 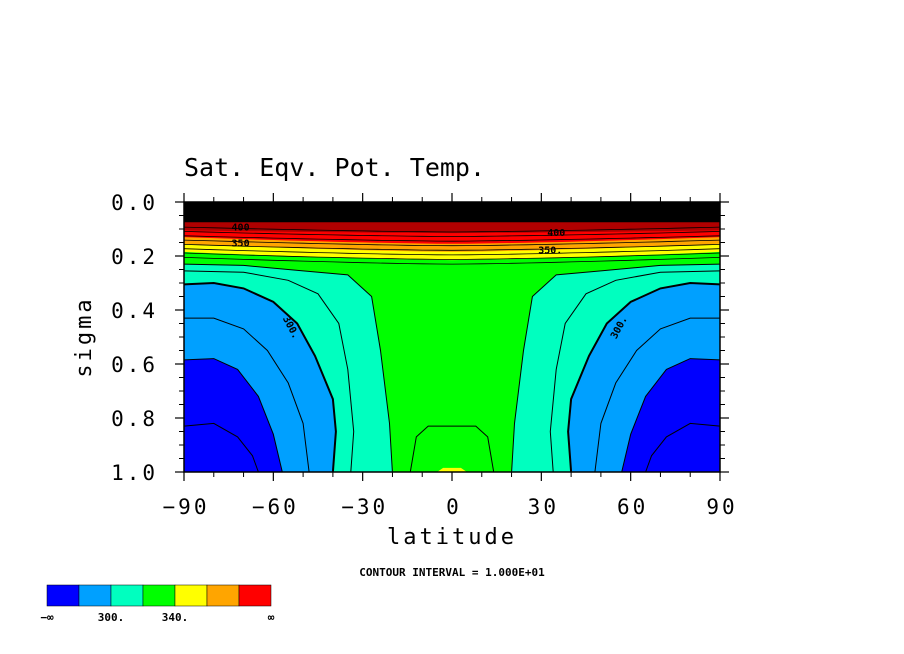 I want to click on contour-label: 350, so click(x=241, y=244).